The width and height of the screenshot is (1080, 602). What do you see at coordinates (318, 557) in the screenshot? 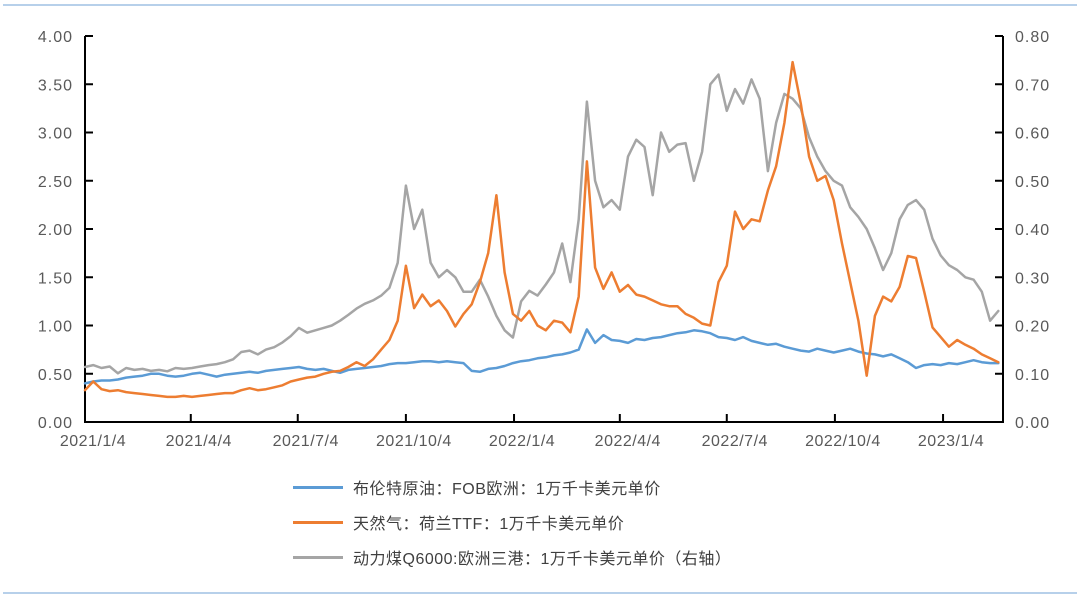
I see `legend-line-swatch-gray` at bounding box center [318, 557].